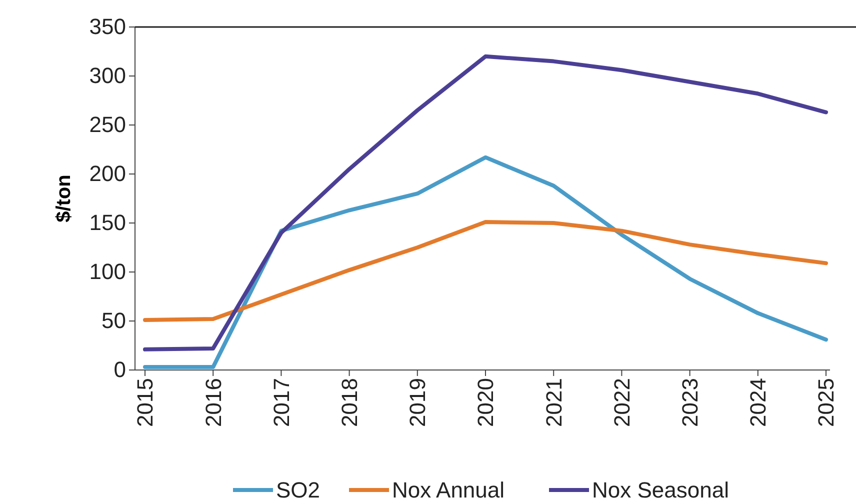 Image resolution: width=856 pixels, height=503 pixels. I want to click on x-tick-label: 2015, so click(145, 402).